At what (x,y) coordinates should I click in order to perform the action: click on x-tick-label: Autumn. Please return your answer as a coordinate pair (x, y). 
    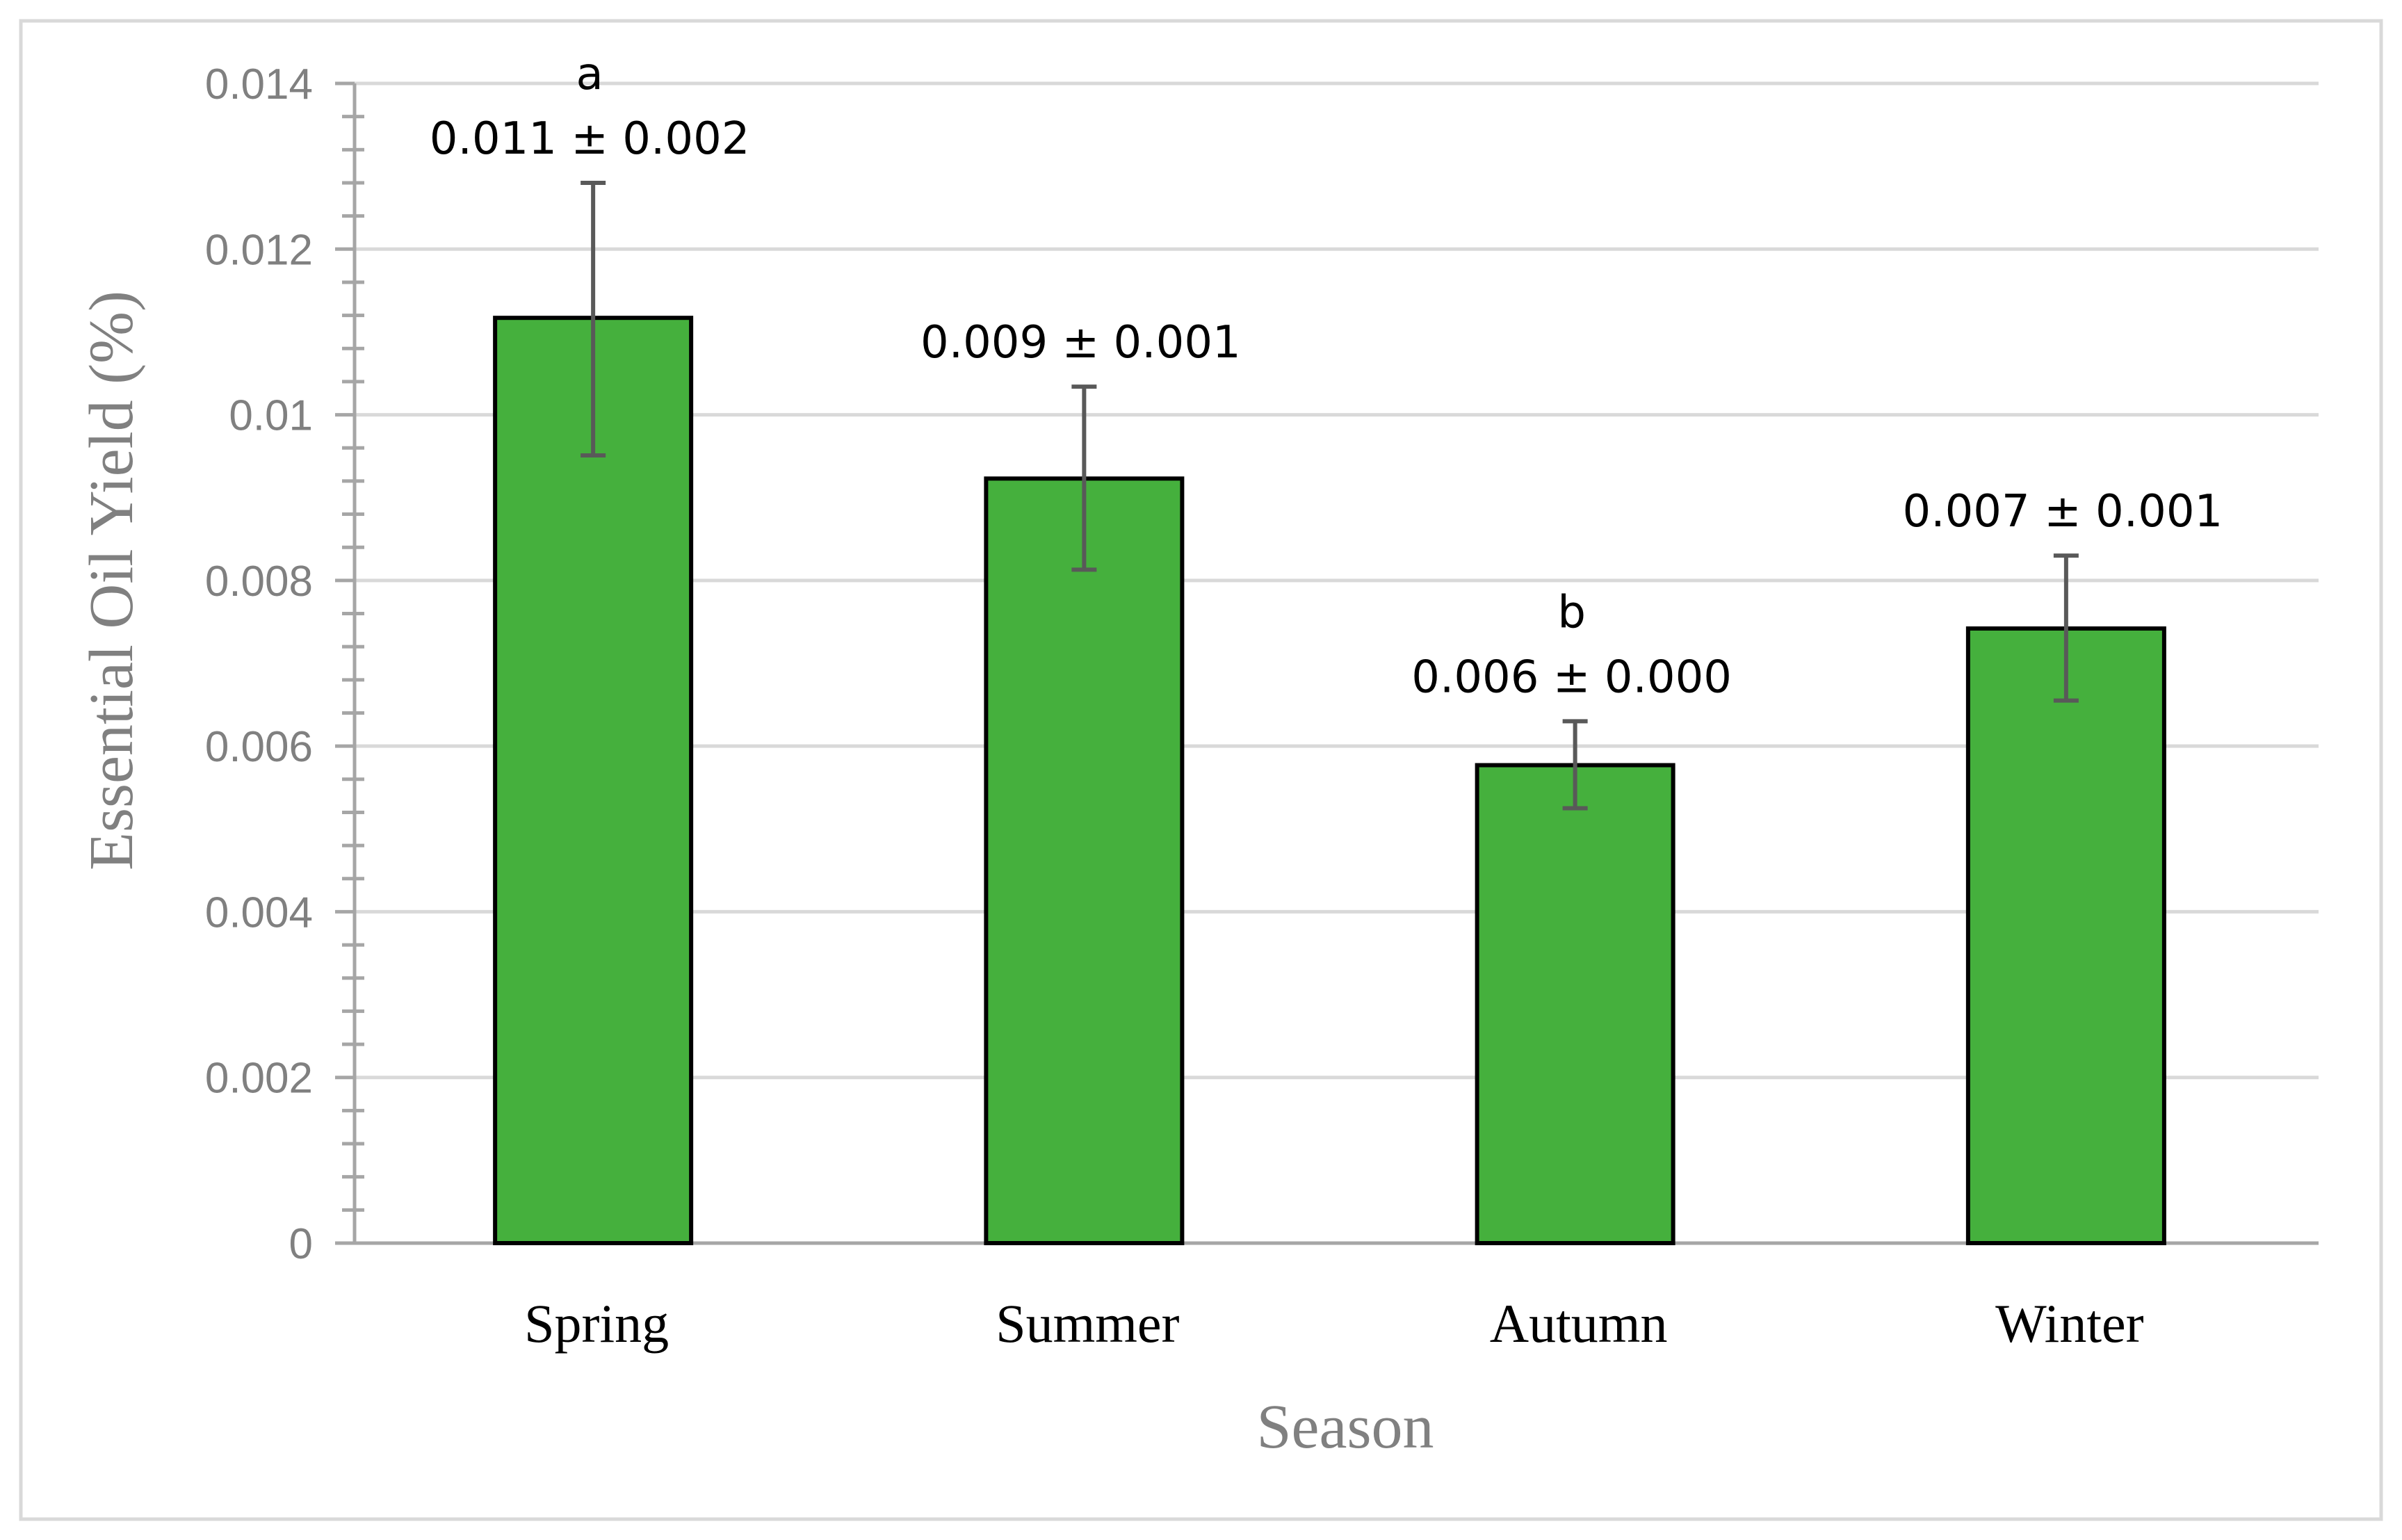
    Looking at the image, I should click on (1579, 1323).